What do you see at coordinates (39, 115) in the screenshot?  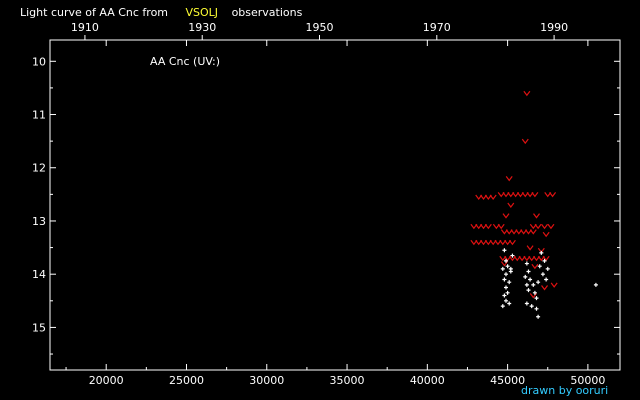 I see `y-tick-label: 11` at bounding box center [39, 115].